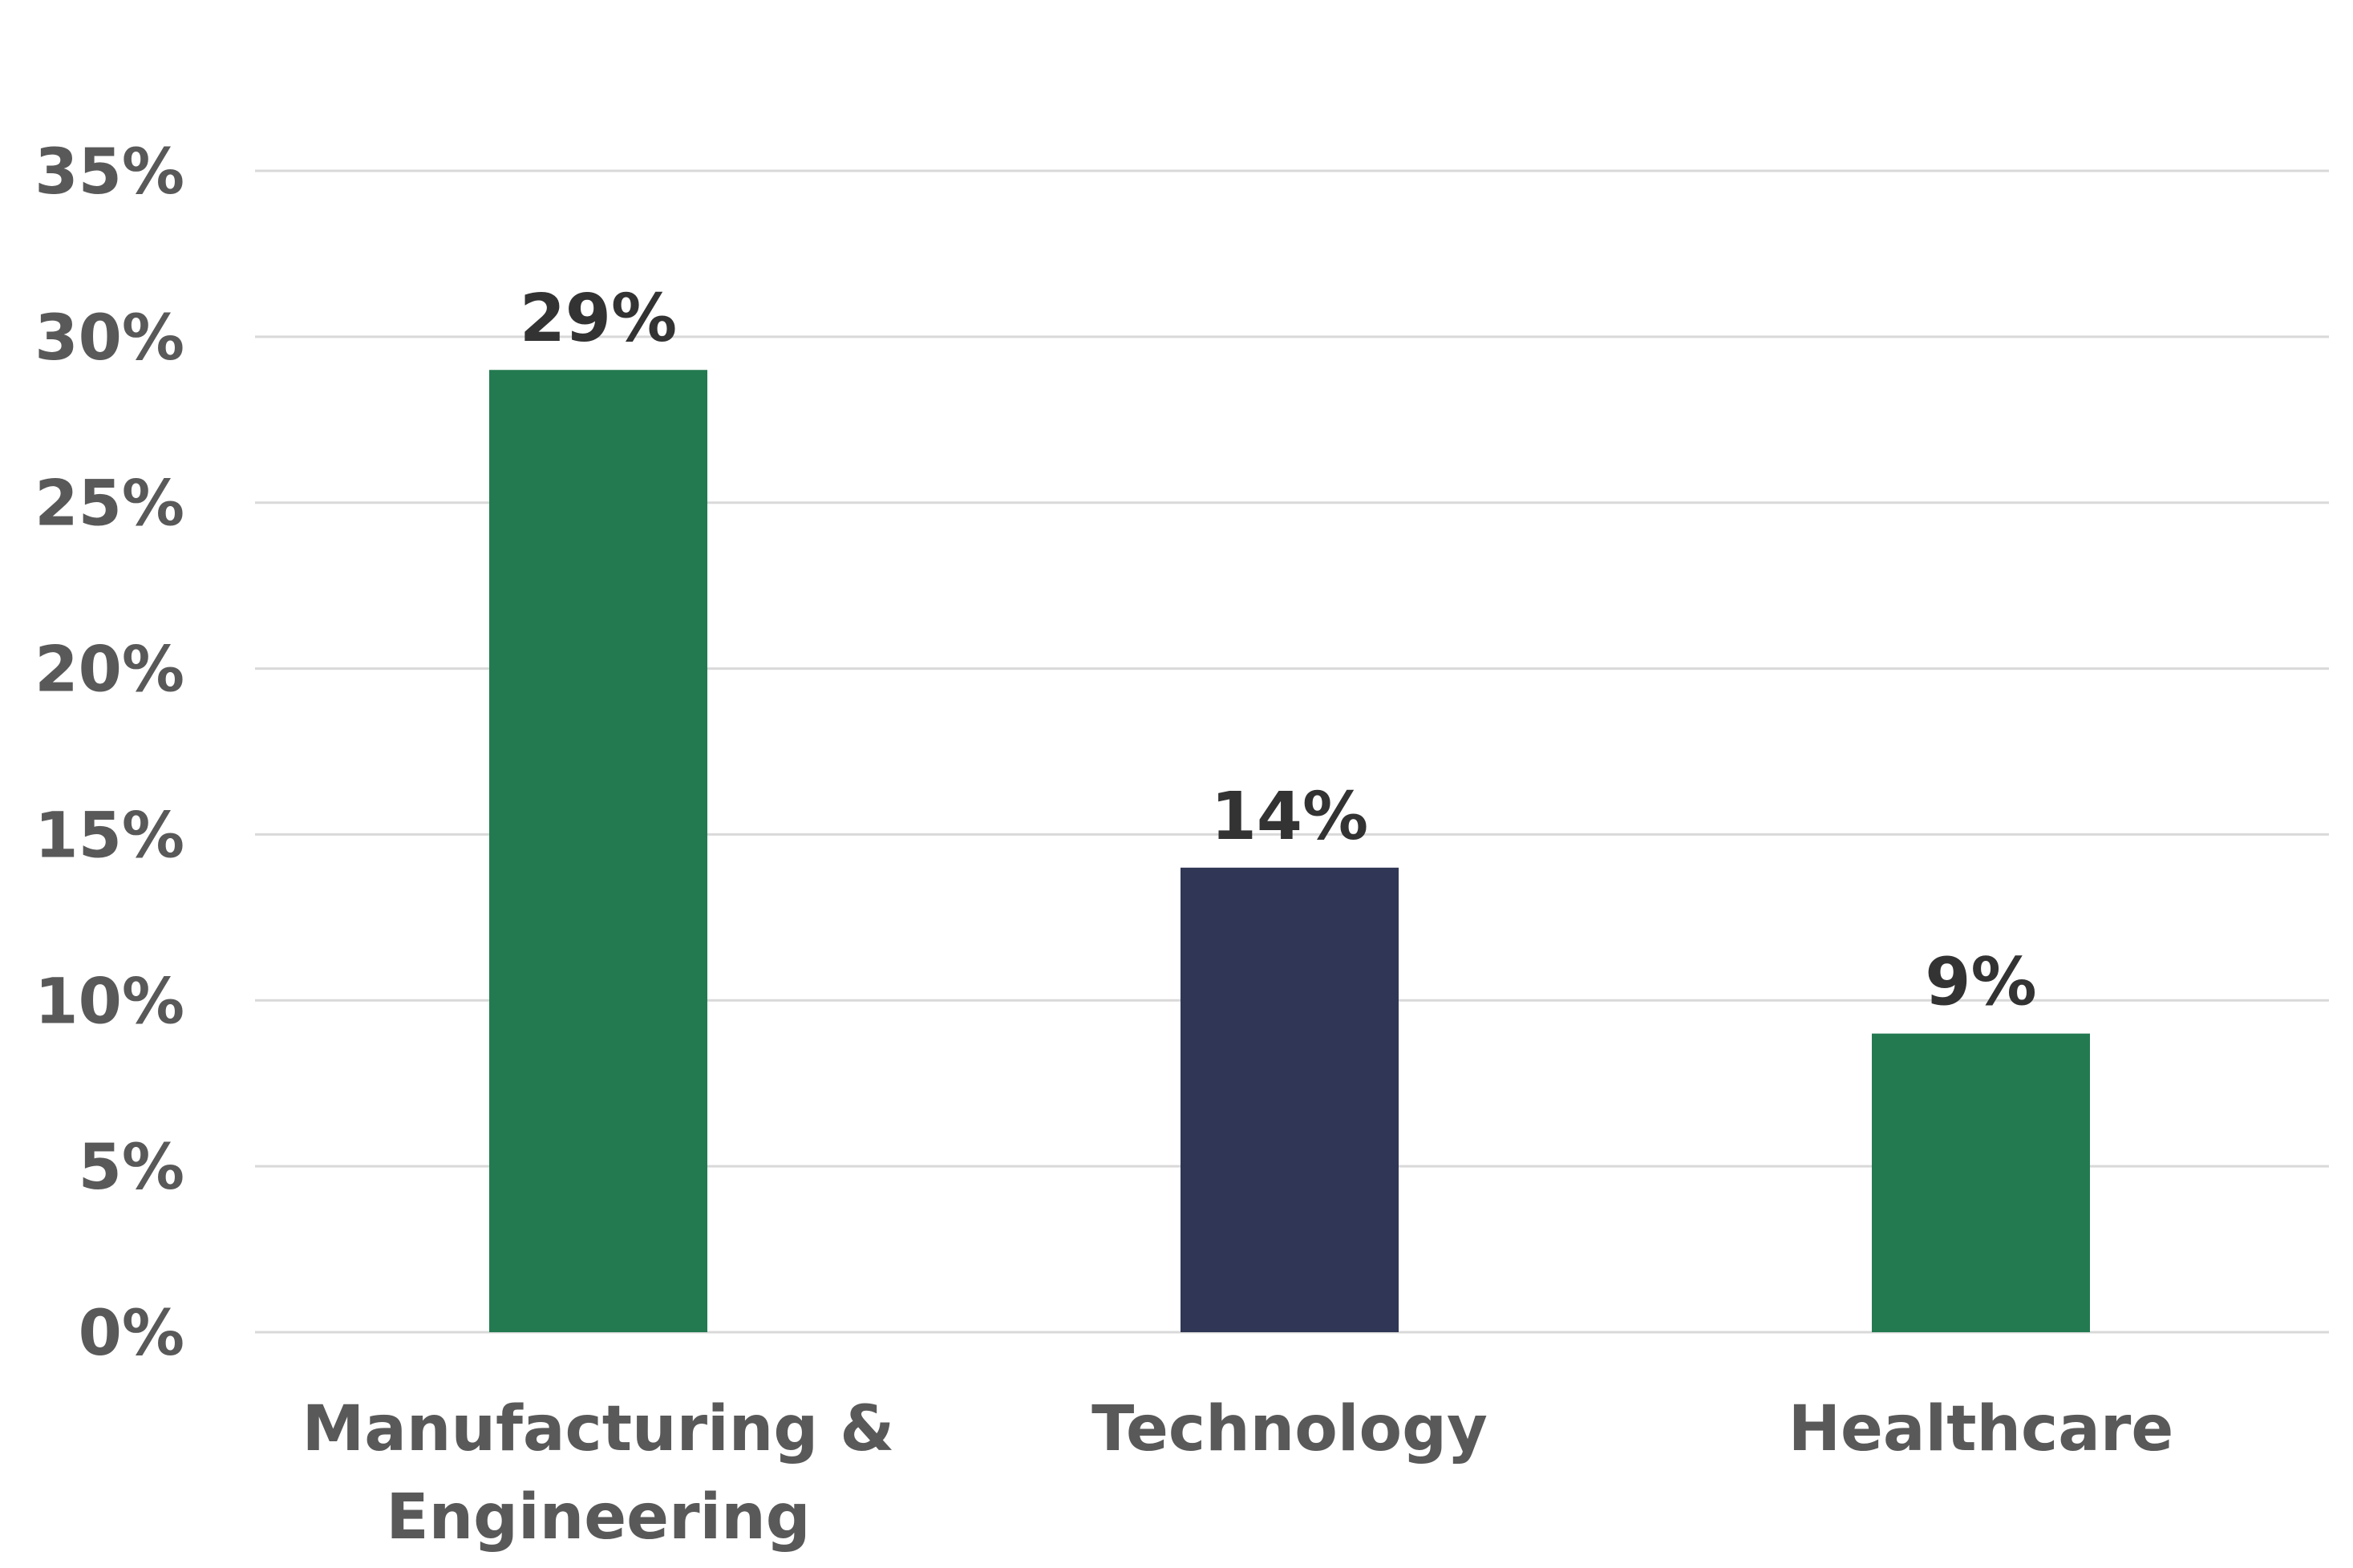  I want to click on y-tick-label: 0%, so click(131, 1334).